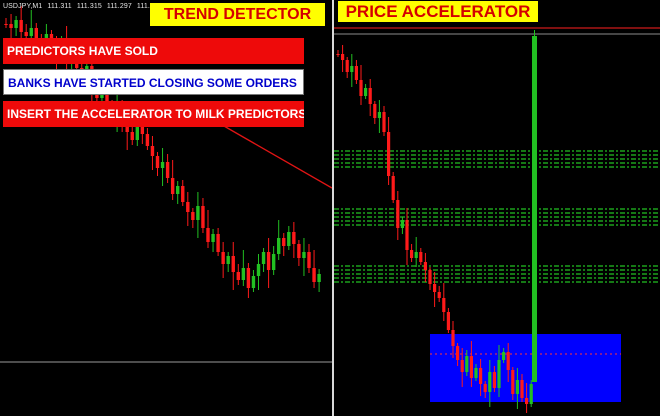 This screenshot has height=416, width=660. Describe the element at coordinates (333, 208) in the screenshot. I see `chart-divider` at that location.